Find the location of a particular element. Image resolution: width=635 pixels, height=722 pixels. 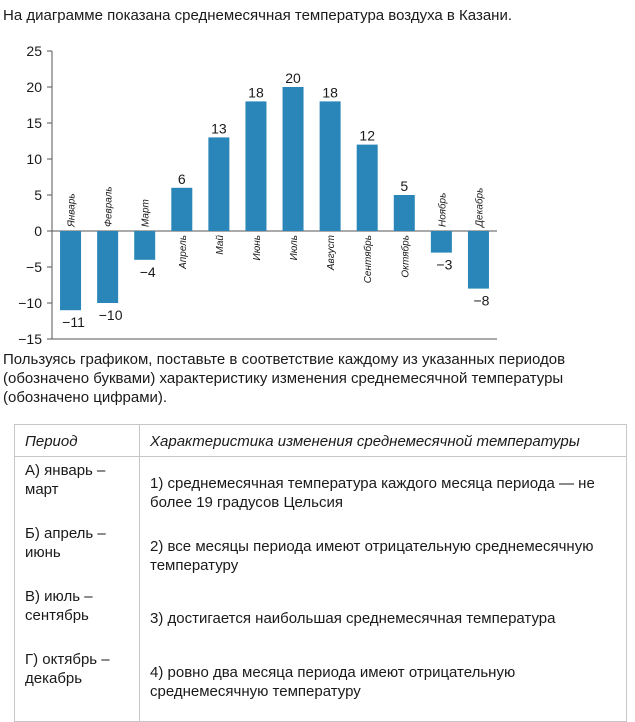

value-label: −4 is located at coordinates (148, 272).